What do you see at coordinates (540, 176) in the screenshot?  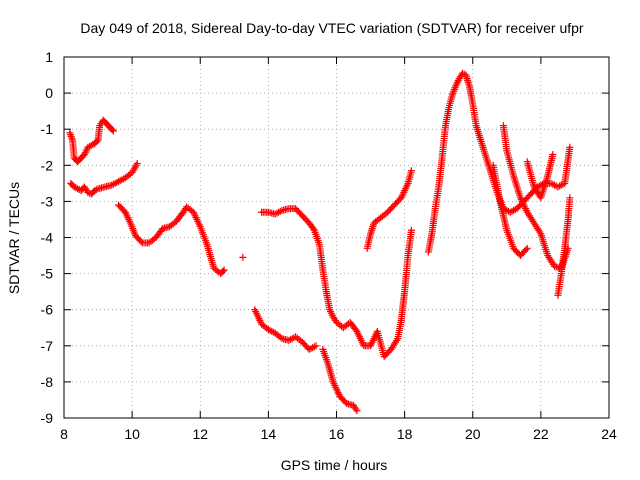 I see `series-s11` at bounding box center [540, 176].